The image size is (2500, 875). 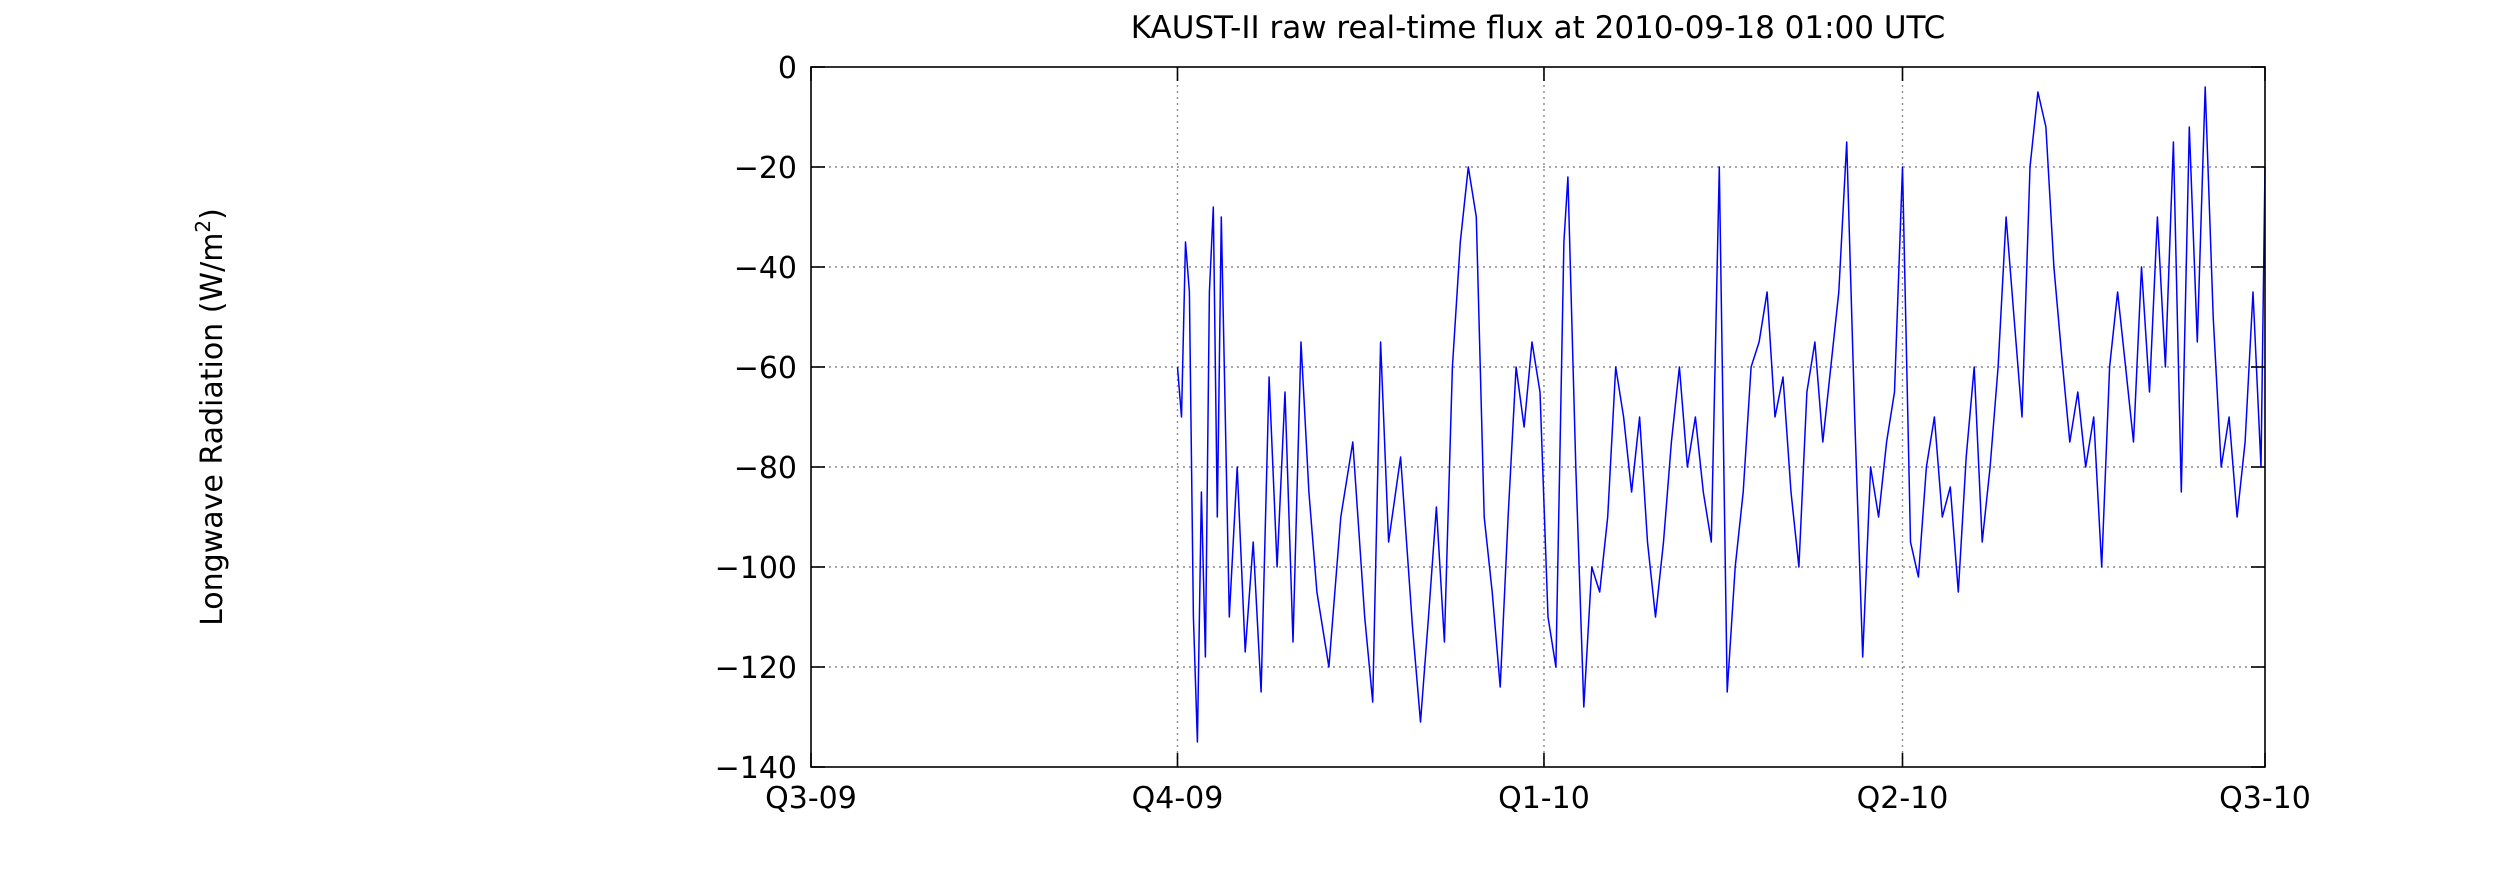 I want to click on y-axis-label-main: Longwave Radiation (W/m, so click(x=212, y=429).